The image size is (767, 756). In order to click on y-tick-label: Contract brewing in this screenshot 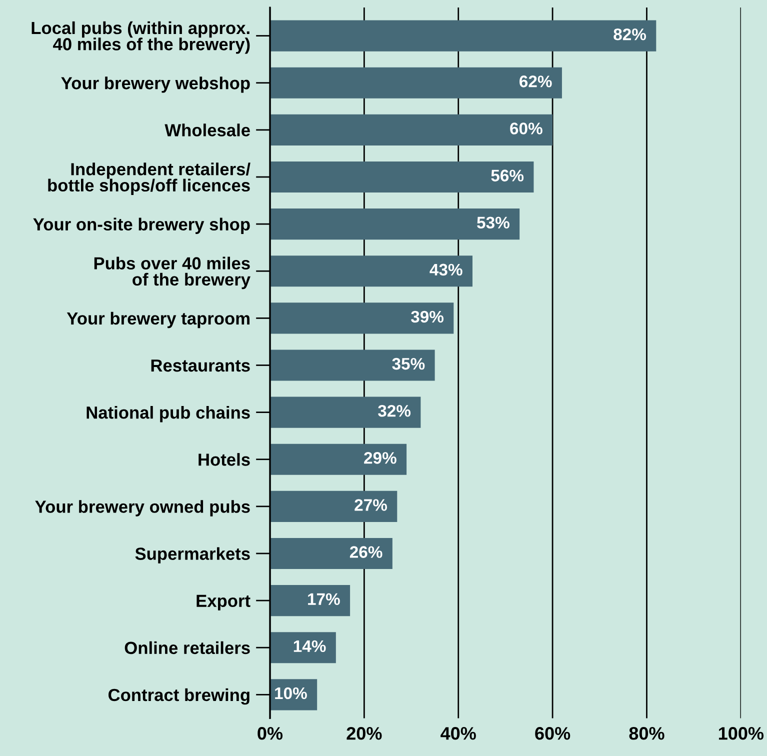, I will do `click(179, 696)`.